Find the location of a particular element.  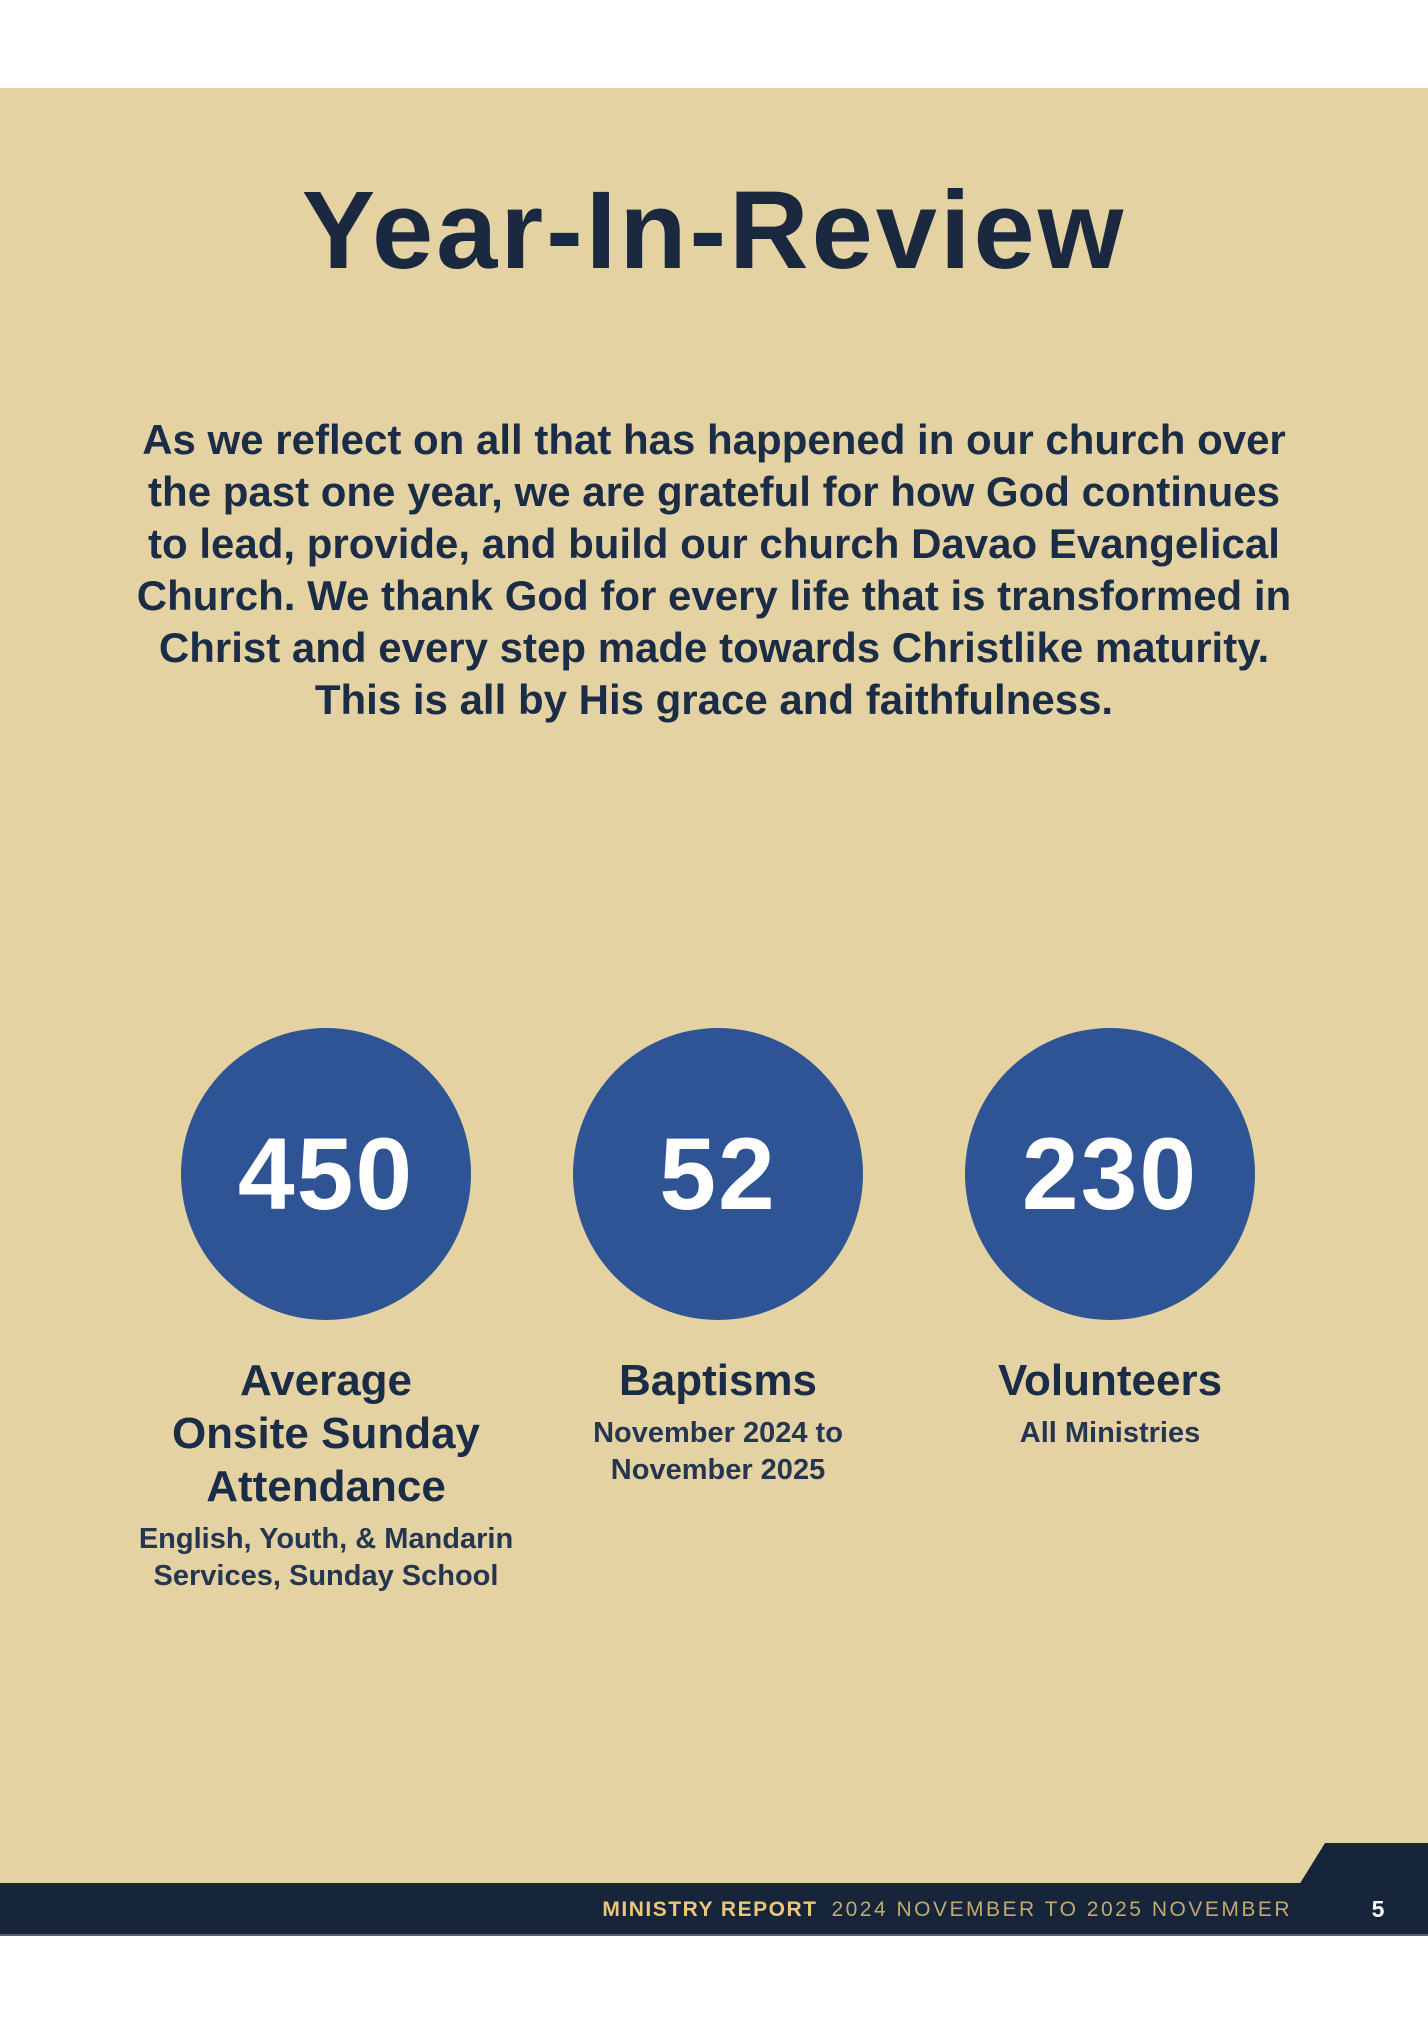

stat-circle-attendance: 450 is located at coordinates (326, 1174).